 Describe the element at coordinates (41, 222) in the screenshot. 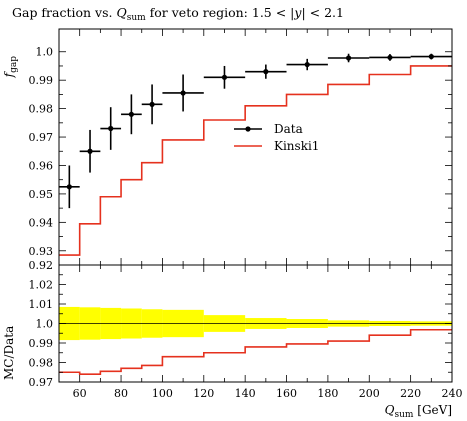

I see `main-y-tick-label: 0.94` at that location.